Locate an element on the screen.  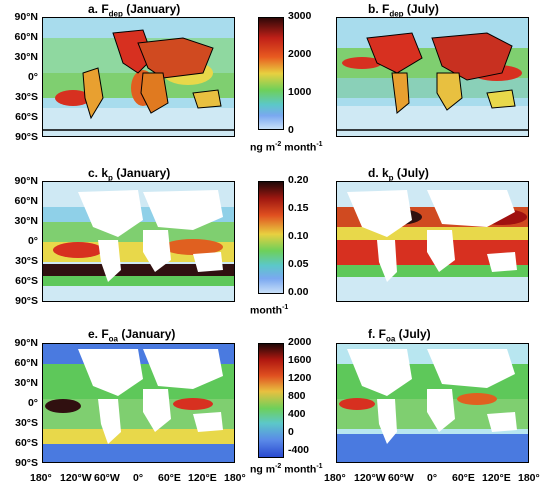
panel-title-b: b. Fdep (July) is located at coordinates (403, 10).